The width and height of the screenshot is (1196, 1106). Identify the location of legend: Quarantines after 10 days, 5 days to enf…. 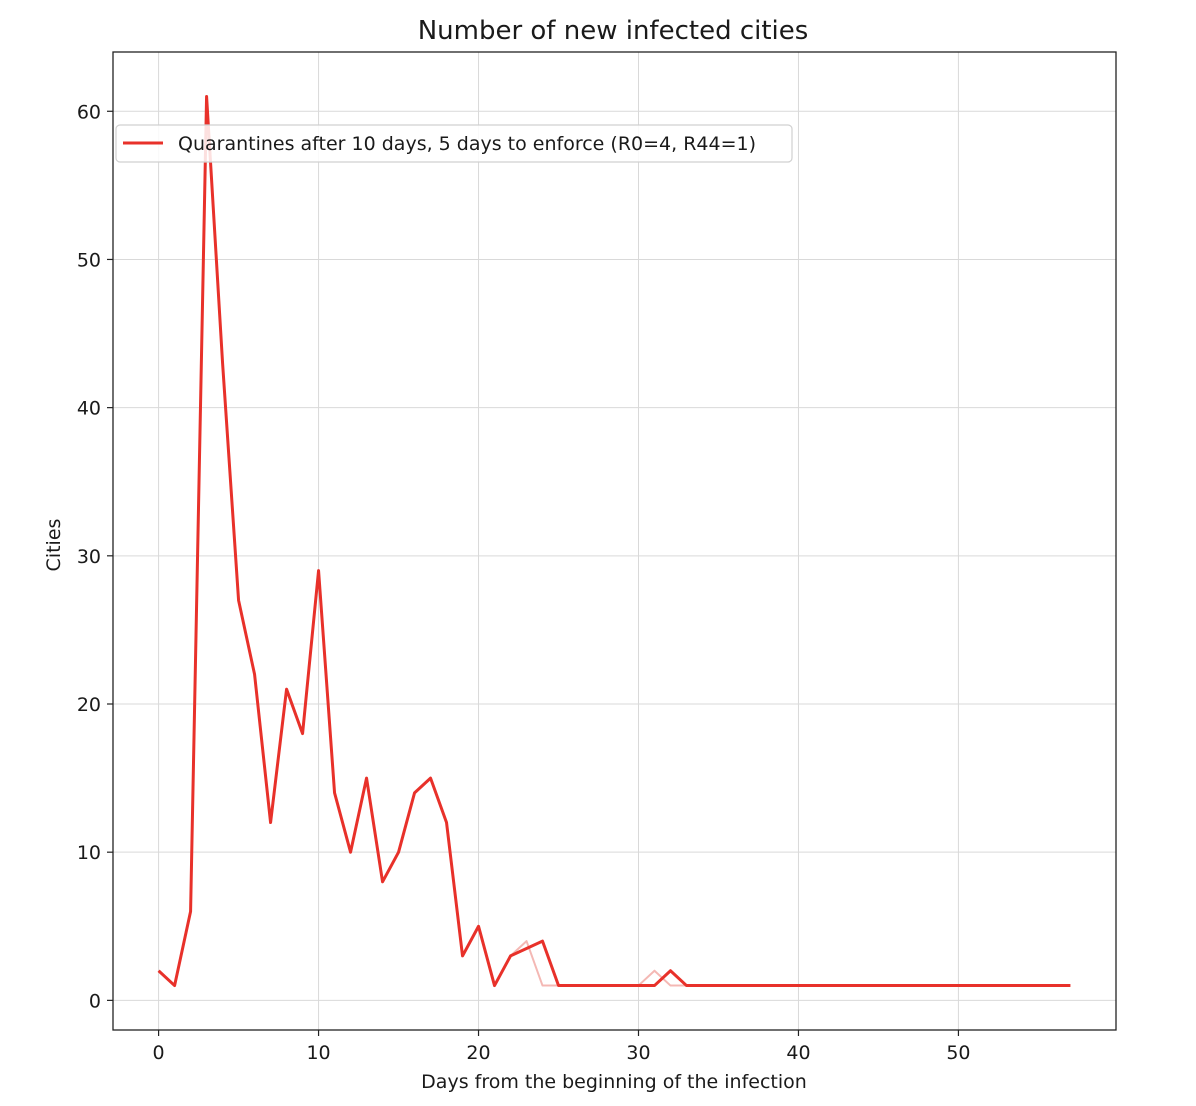
(454, 143).